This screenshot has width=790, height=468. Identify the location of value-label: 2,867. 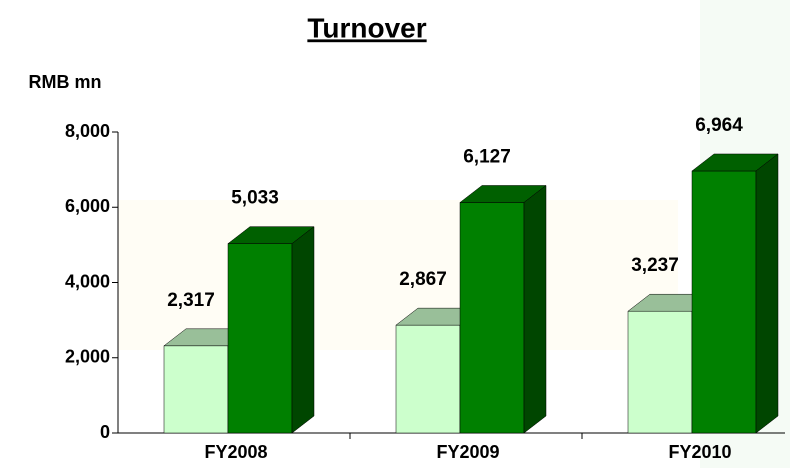
(423, 279).